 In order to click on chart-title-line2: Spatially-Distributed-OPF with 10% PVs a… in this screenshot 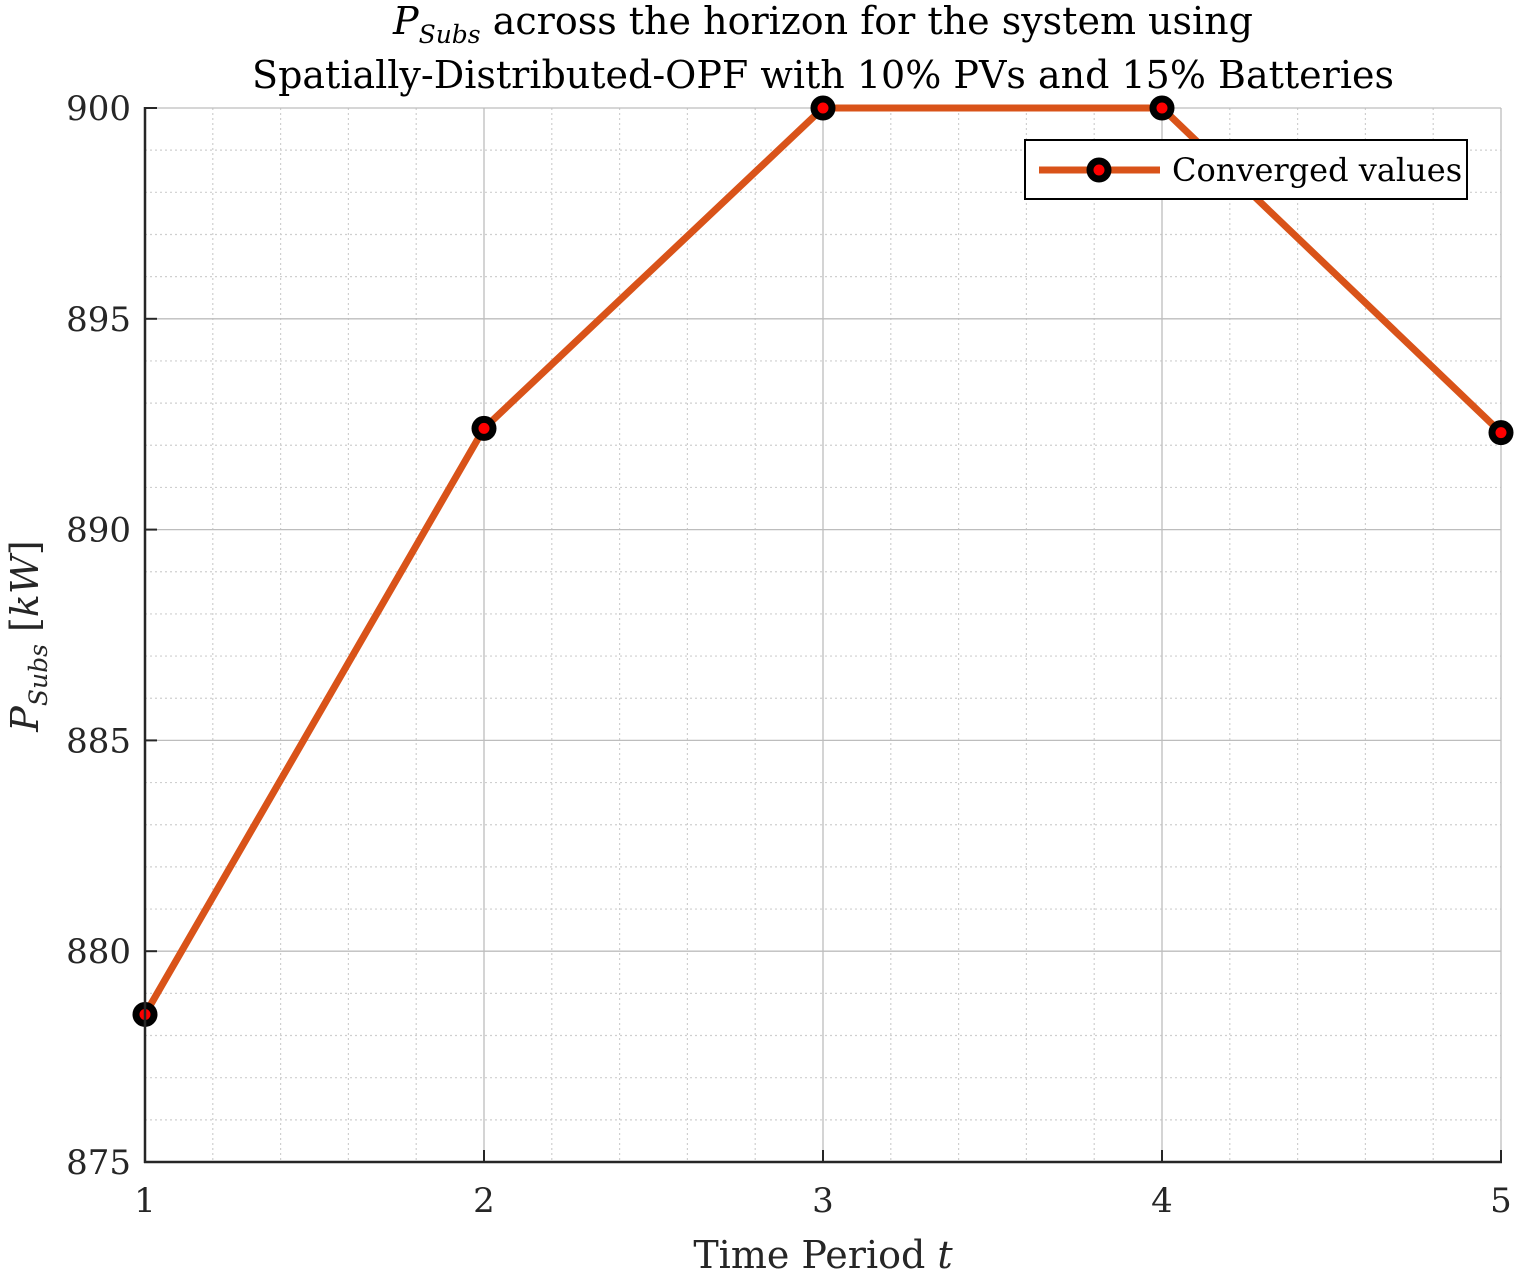, I will do `click(823, 75)`.